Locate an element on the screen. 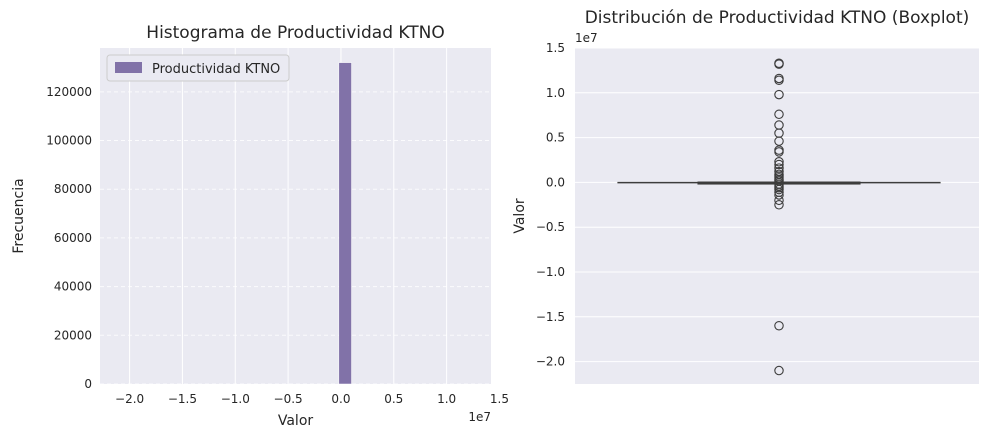  legend-frame is located at coordinates (198, 68).